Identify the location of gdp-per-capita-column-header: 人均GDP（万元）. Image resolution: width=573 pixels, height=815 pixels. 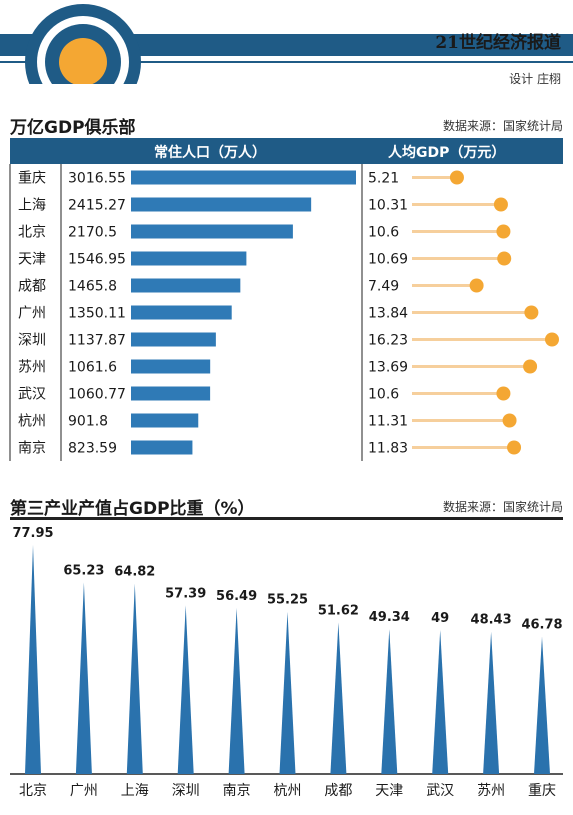
(447, 153).